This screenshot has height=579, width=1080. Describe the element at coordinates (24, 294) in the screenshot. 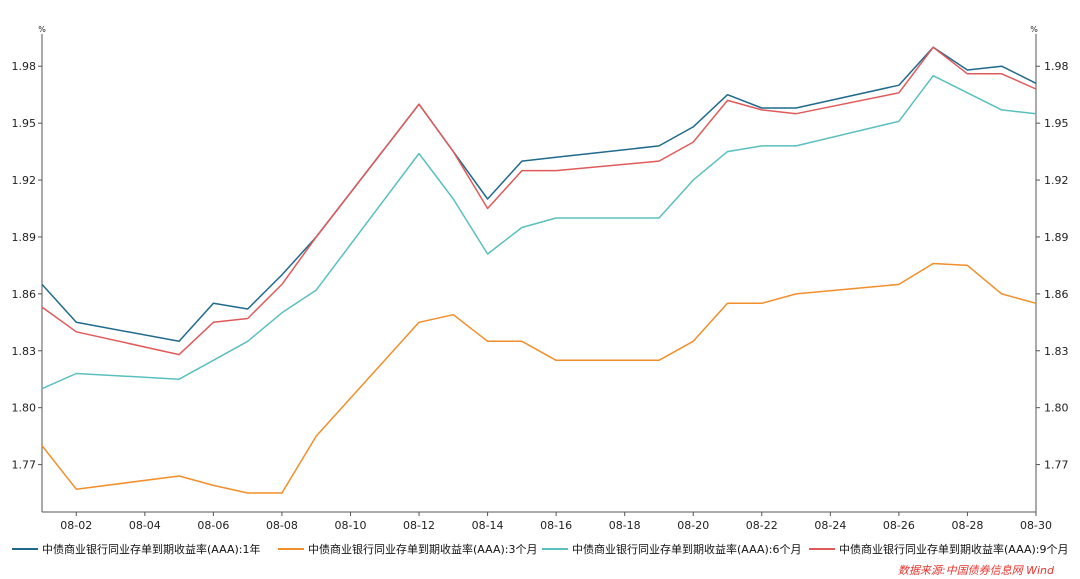

I see `y-tick-label-left: 1.86` at that location.